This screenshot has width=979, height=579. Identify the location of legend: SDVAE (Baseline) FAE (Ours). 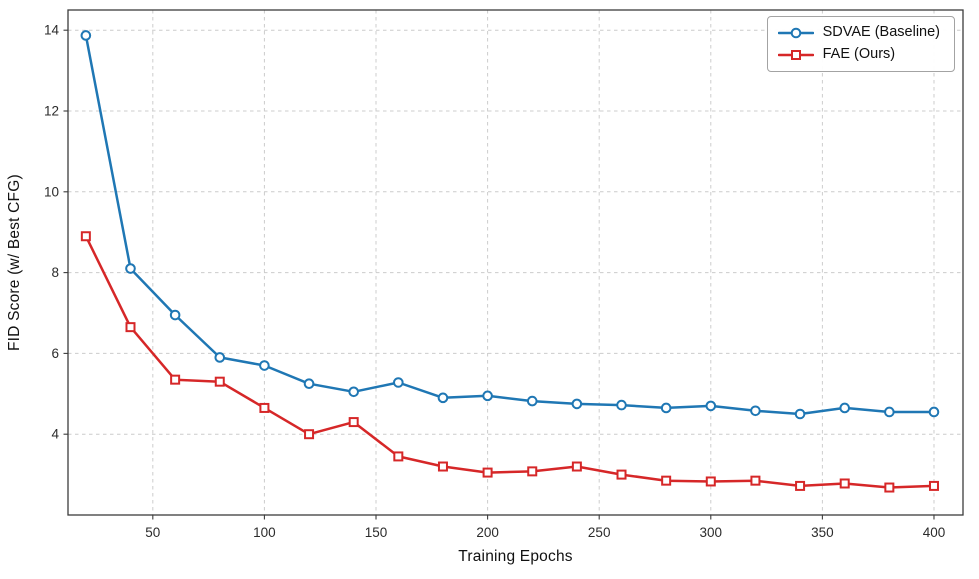
(860, 44).